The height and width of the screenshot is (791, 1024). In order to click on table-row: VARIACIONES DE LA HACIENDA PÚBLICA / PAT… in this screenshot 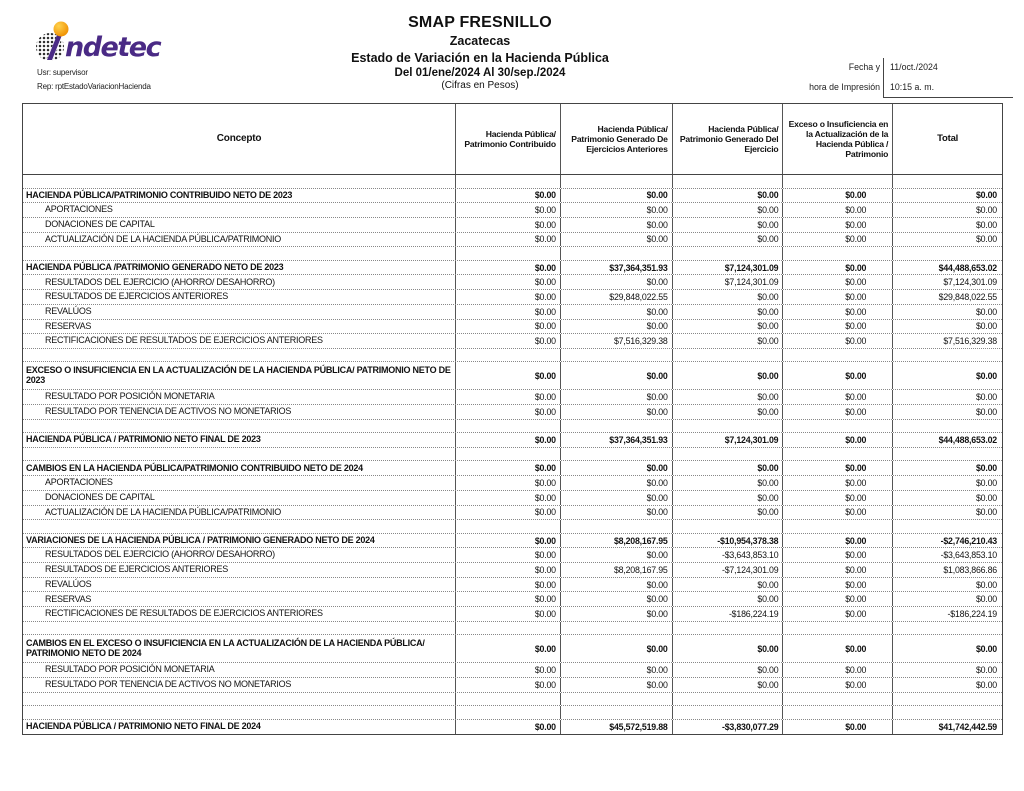, I will do `click(512, 541)`.